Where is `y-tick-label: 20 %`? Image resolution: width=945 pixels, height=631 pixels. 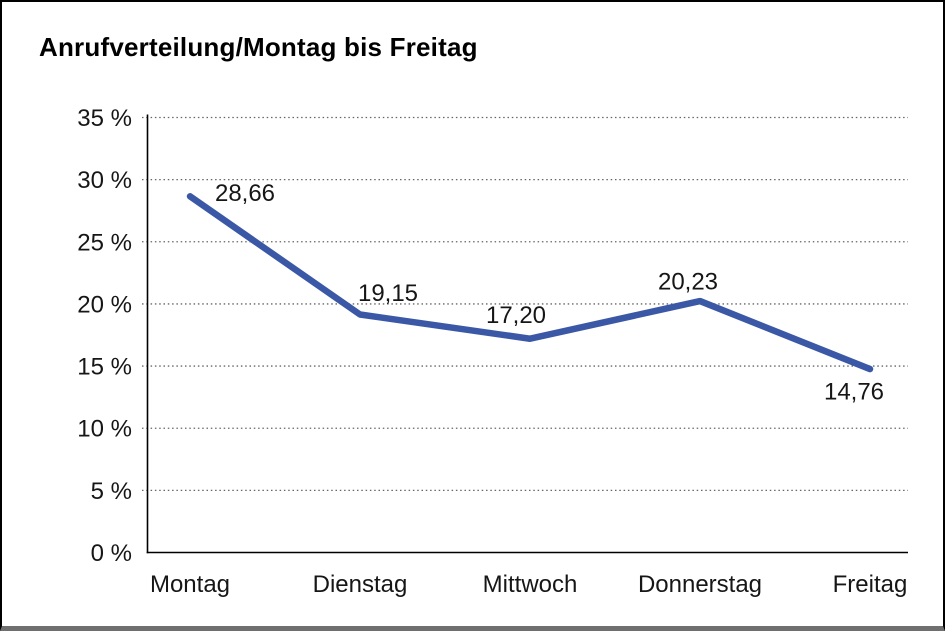 y-tick-label: 20 % is located at coordinates (104, 304).